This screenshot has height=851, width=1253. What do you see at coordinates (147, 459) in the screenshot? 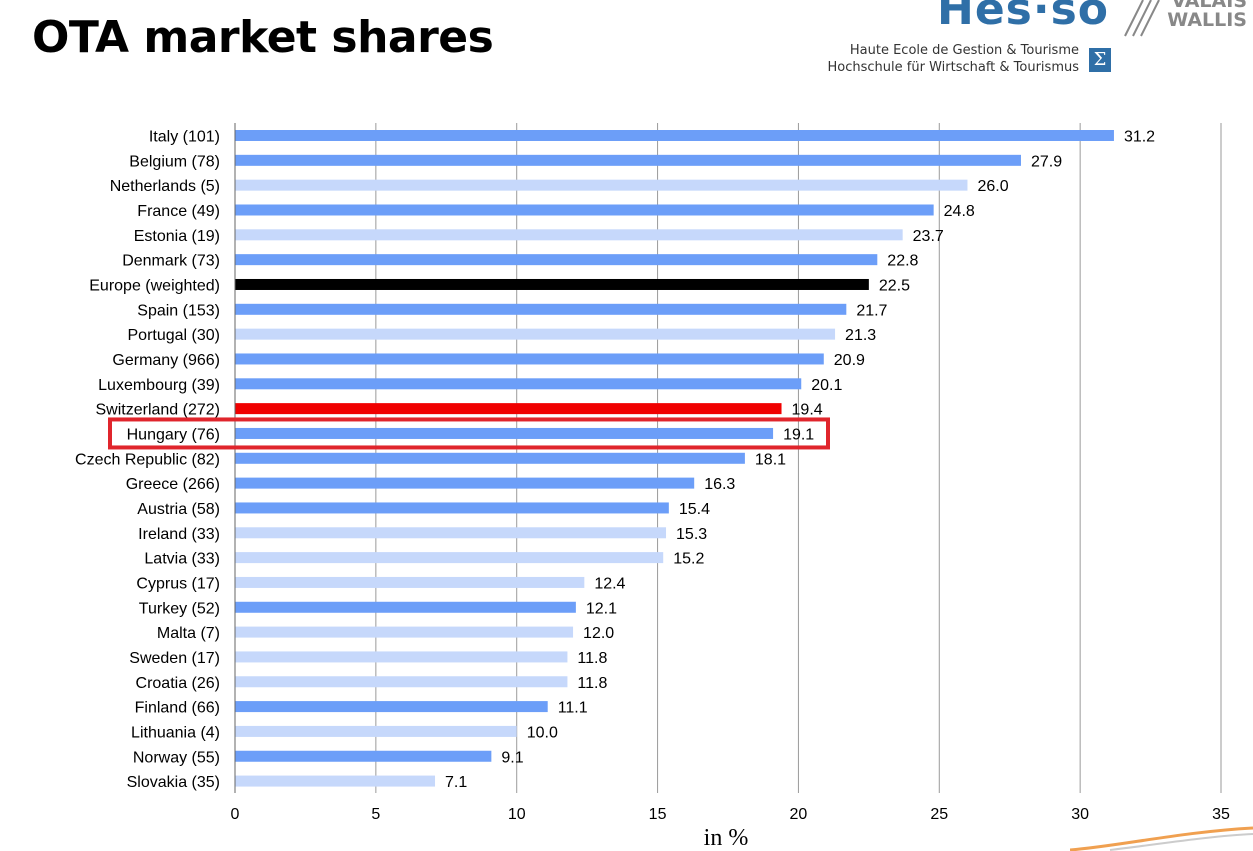
I see `category-label: Czech Republic (82)` at bounding box center [147, 459].